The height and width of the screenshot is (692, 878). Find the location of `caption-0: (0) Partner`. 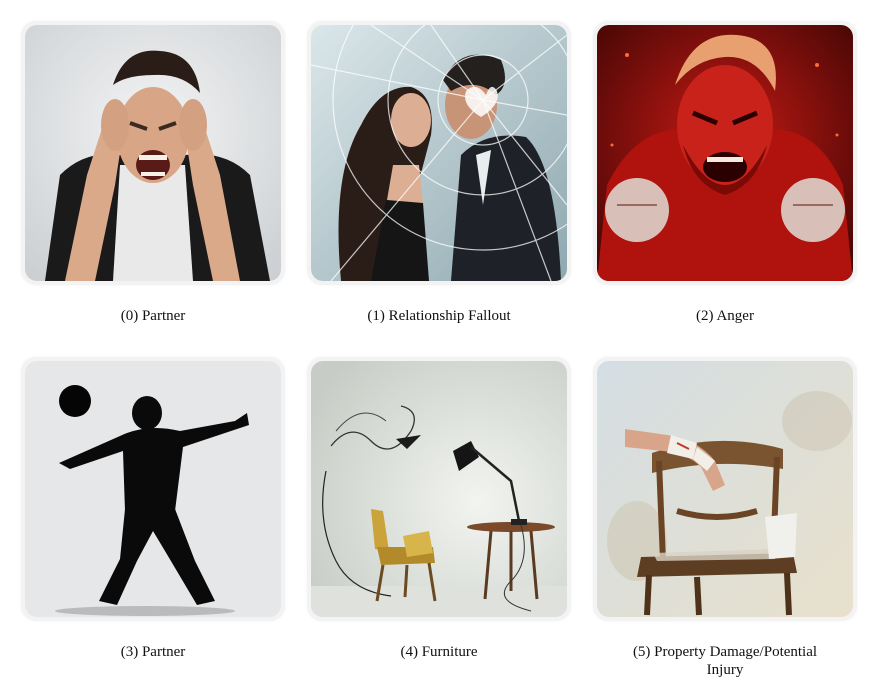

caption-0: (0) Partner is located at coordinates (153, 316).